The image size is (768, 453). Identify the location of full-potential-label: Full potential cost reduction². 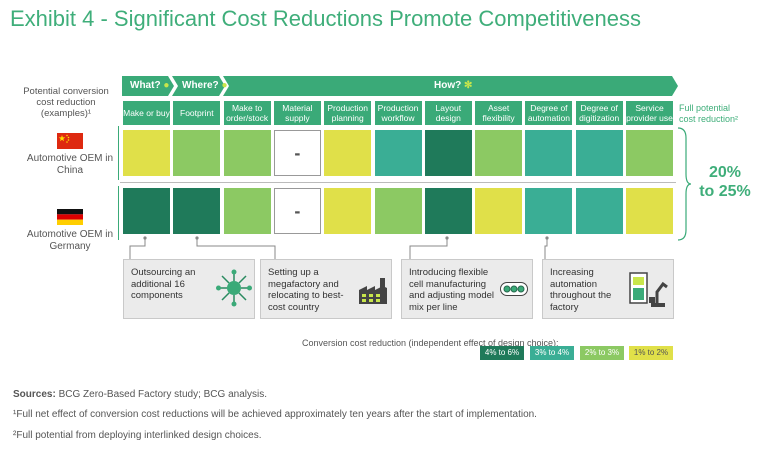
(709, 113).